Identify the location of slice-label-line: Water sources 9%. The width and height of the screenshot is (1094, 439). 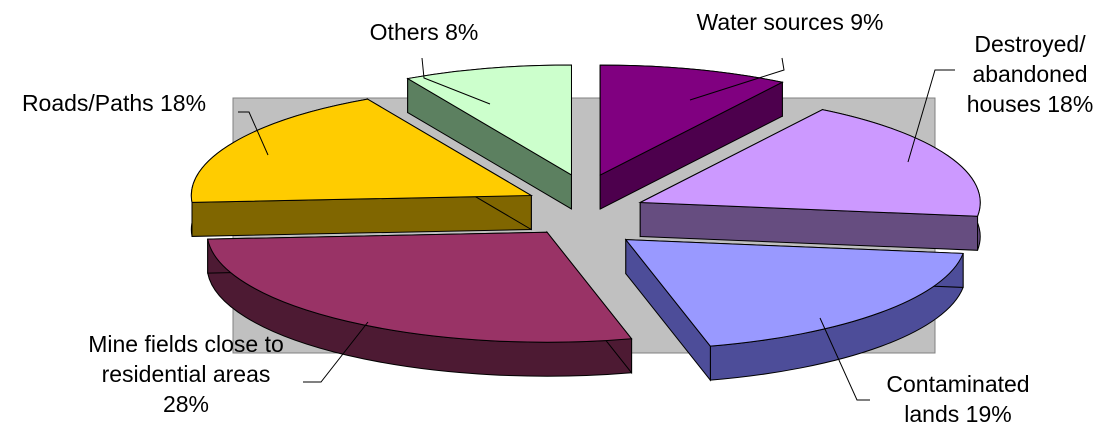
(789, 22).